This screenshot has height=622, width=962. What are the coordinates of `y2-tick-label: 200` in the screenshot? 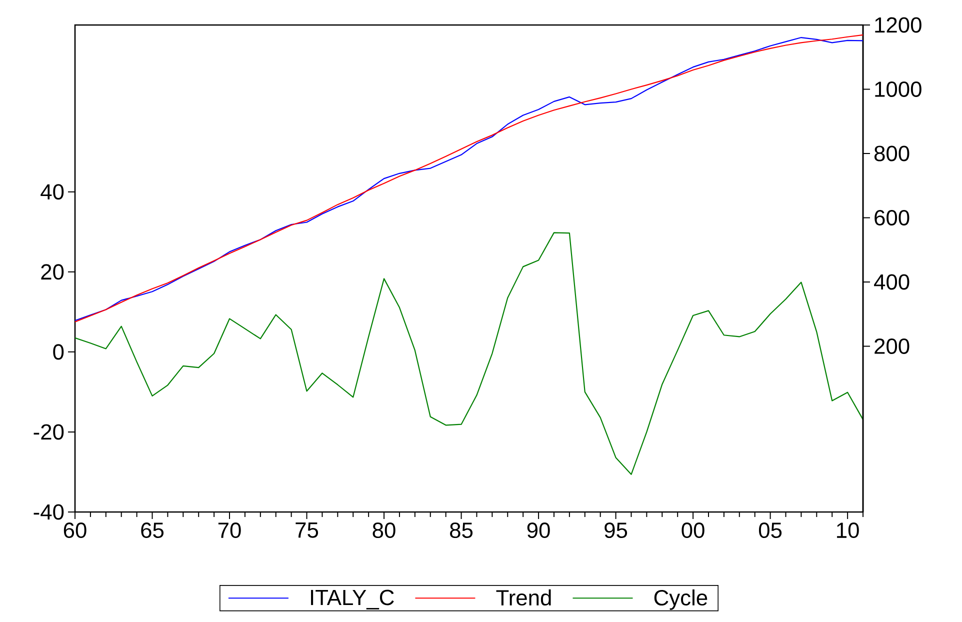 It's located at (892, 346).